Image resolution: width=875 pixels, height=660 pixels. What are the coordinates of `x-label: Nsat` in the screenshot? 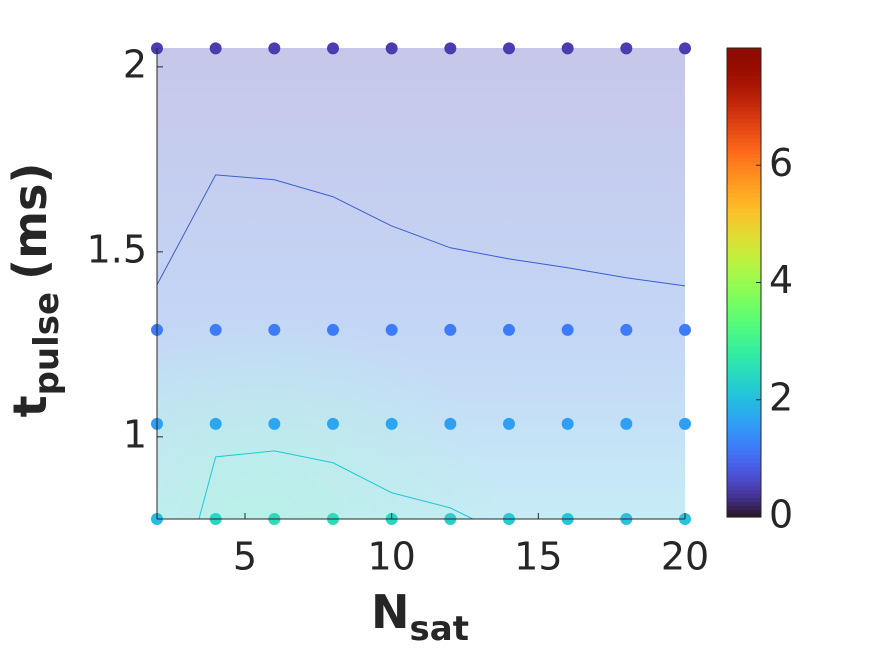 It's located at (420, 617).